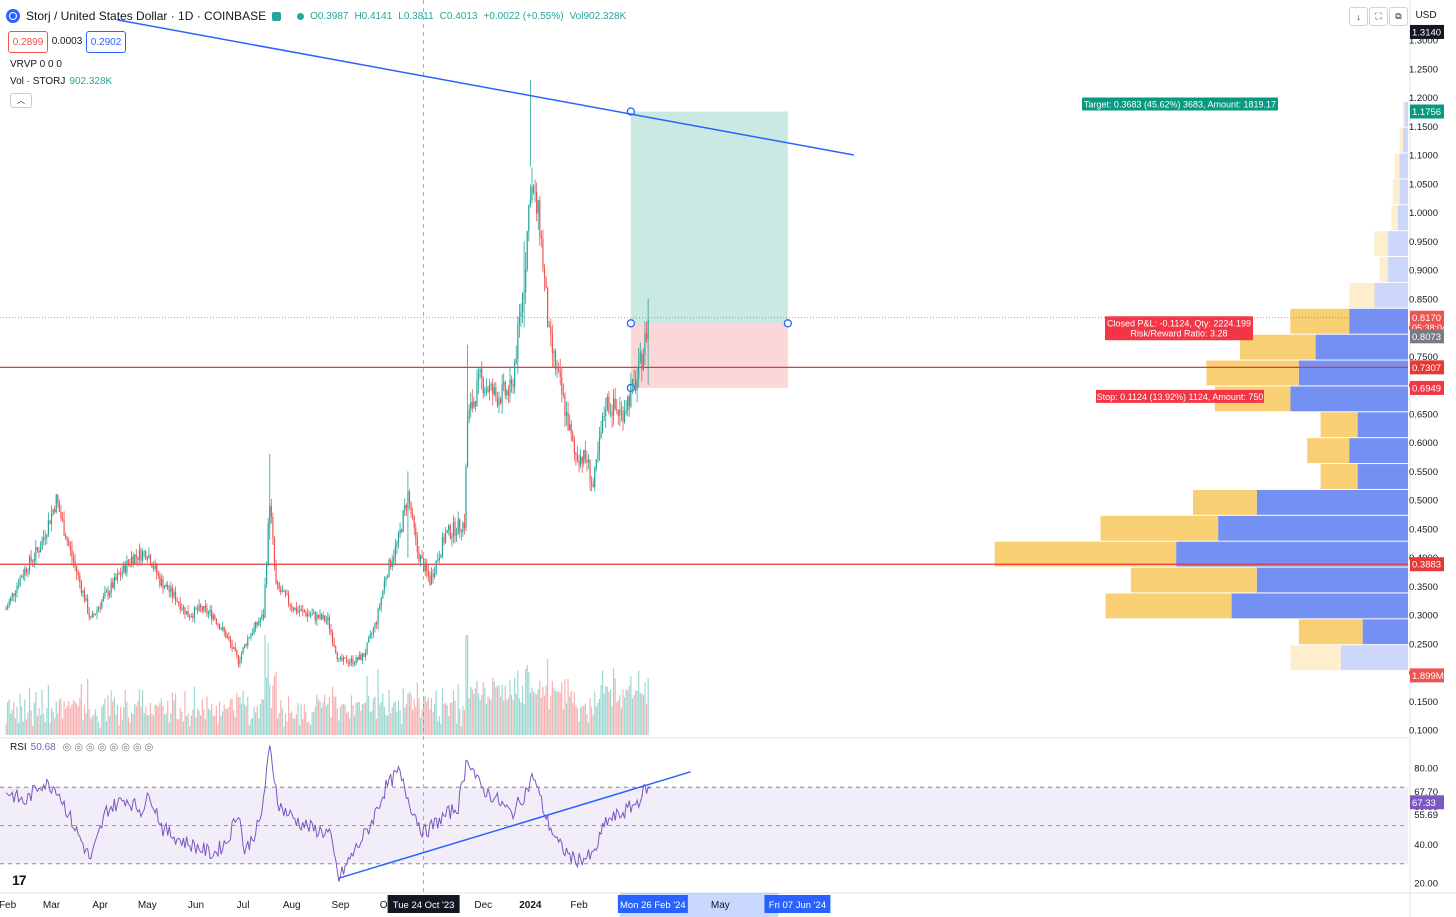 This screenshot has height=917, width=1456. What do you see at coordinates (61, 81) in the screenshot?
I see `volume-legend: Vol · STORJ 902.328K` at bounding box center [61, 81].